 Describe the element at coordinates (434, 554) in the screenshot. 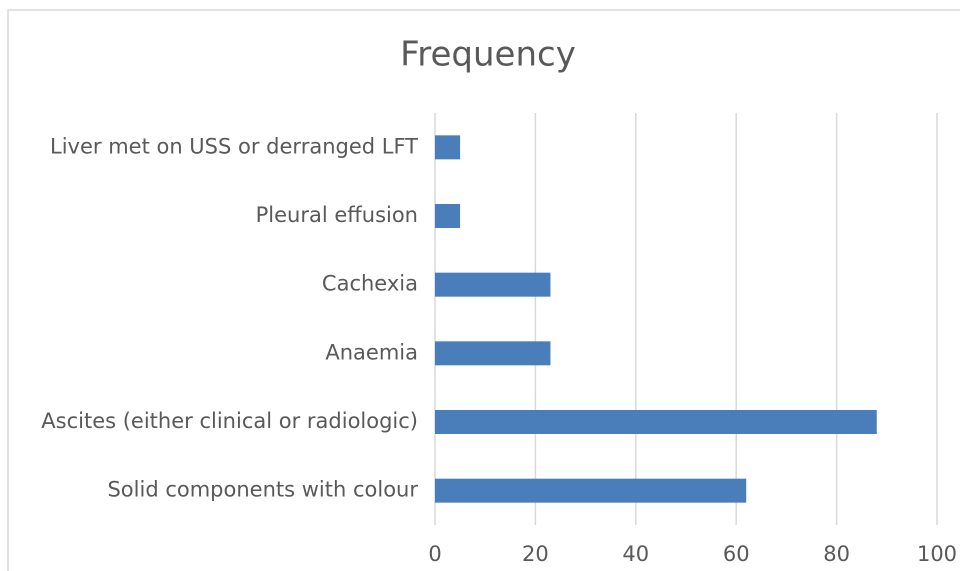

I see `x-tick-label: 0` at that location.